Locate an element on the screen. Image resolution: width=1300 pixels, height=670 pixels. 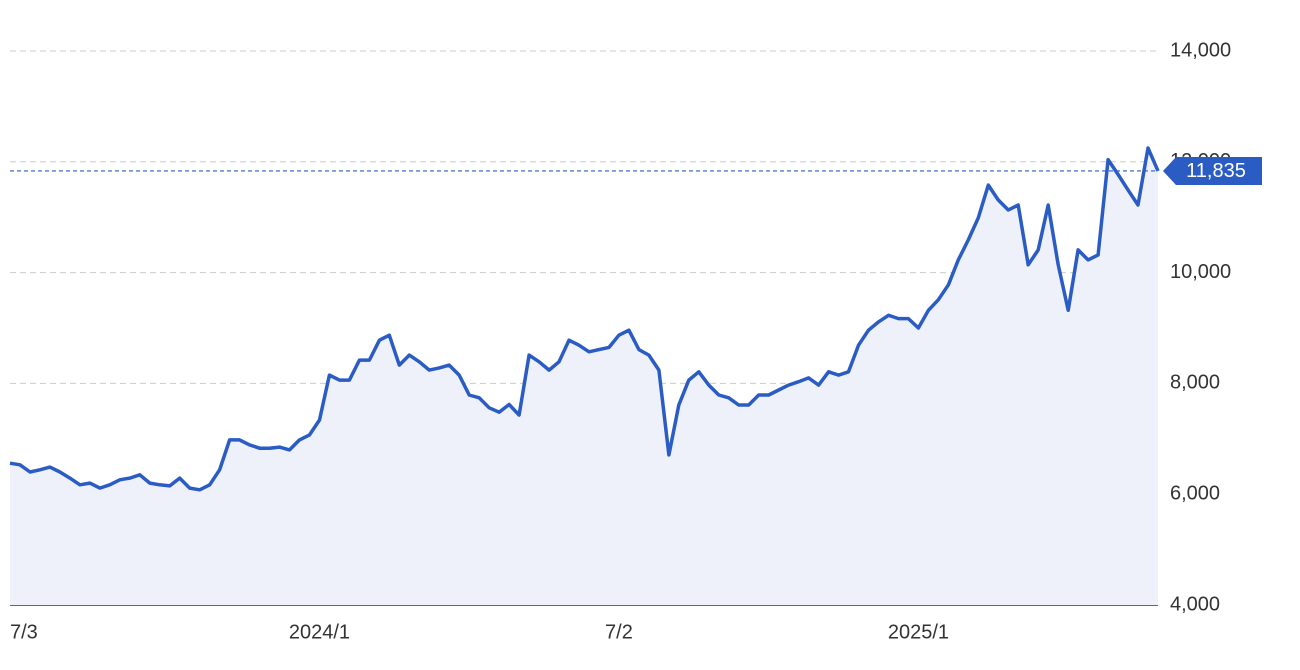
current-price-label: 11,835 is located at coordinates (1216, 171).